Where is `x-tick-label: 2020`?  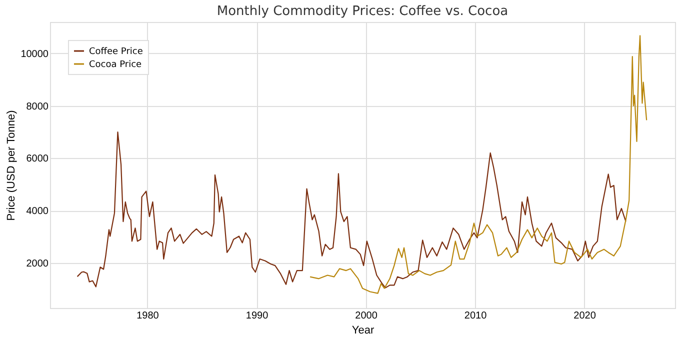
x-tick-label: 2020 is located at coordinates (585, 316).